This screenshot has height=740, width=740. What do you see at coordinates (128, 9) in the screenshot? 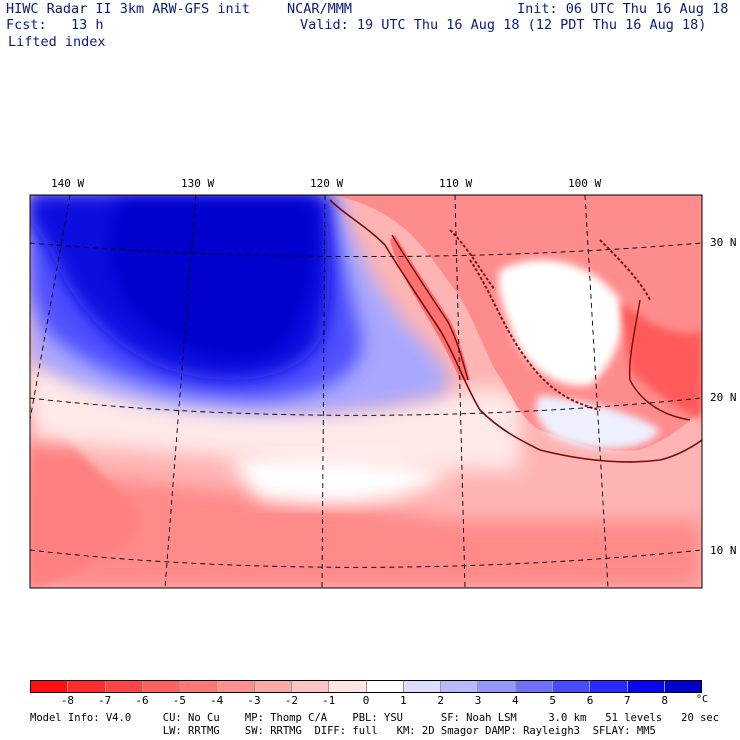
I see `model-title: HIWC Radar II 3km ARW-GFS init` at bounding box center [128, 9].